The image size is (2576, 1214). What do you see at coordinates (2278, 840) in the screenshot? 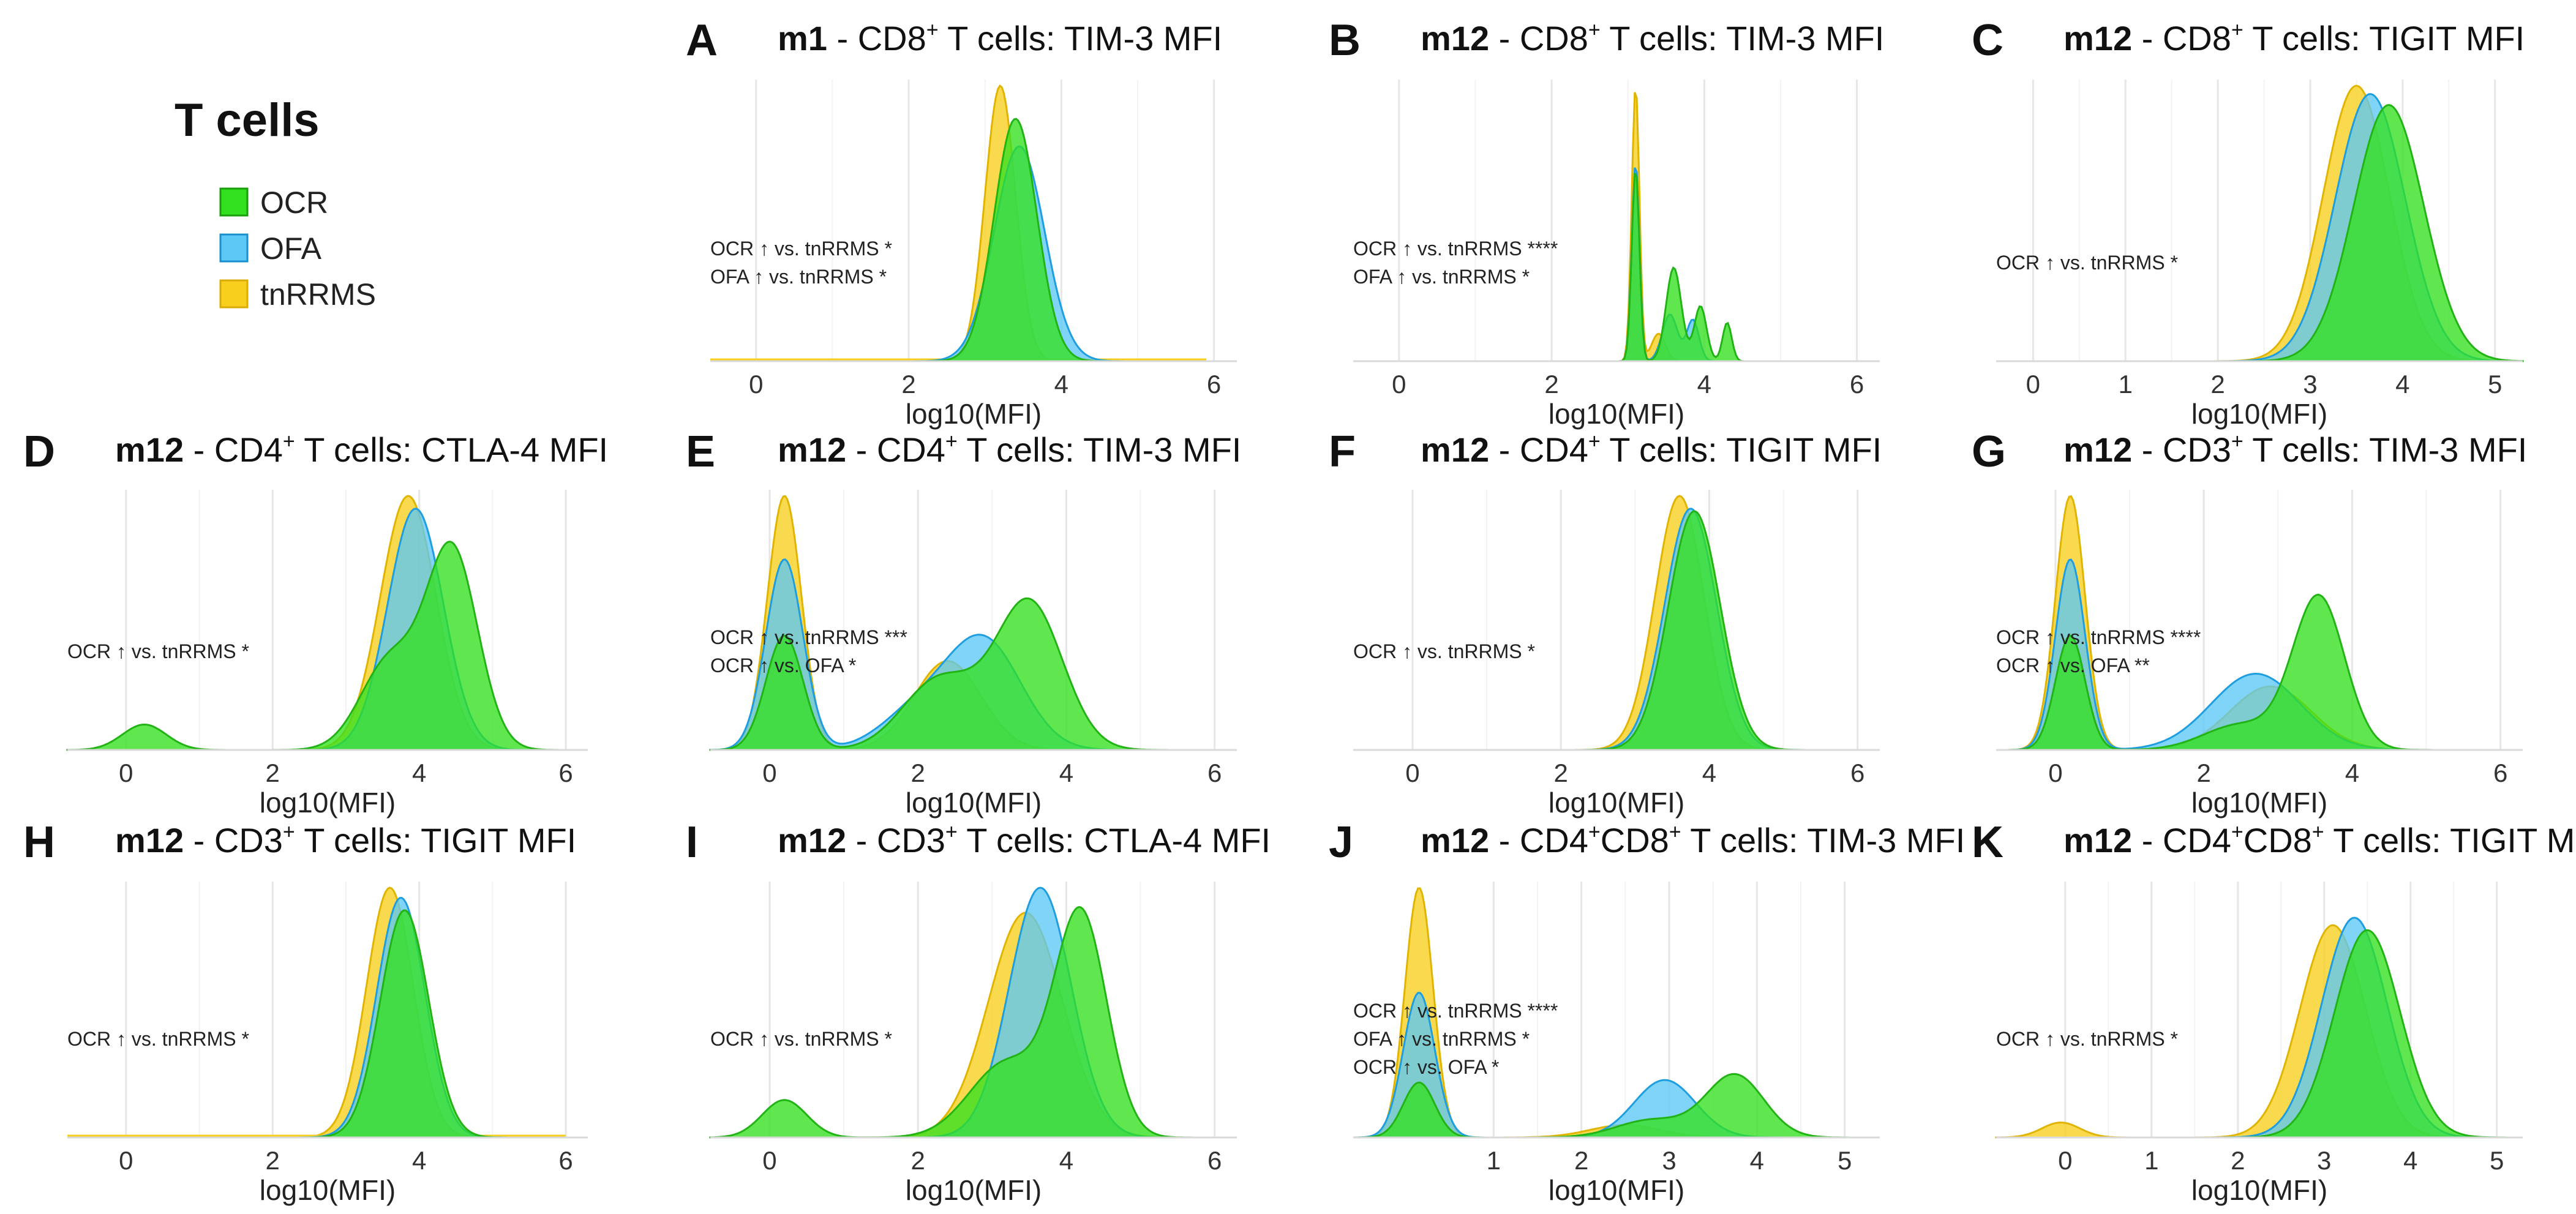
I see `title-part: CD8` at bounding box center [2278, 840].